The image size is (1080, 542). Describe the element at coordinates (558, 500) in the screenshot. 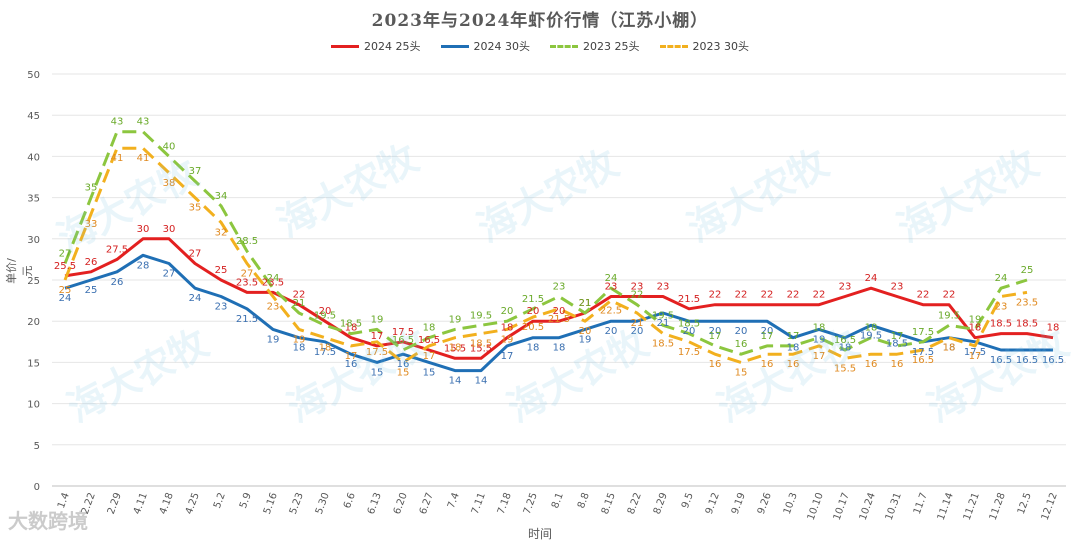

I see `x-tick-label: 8.1` at that location.